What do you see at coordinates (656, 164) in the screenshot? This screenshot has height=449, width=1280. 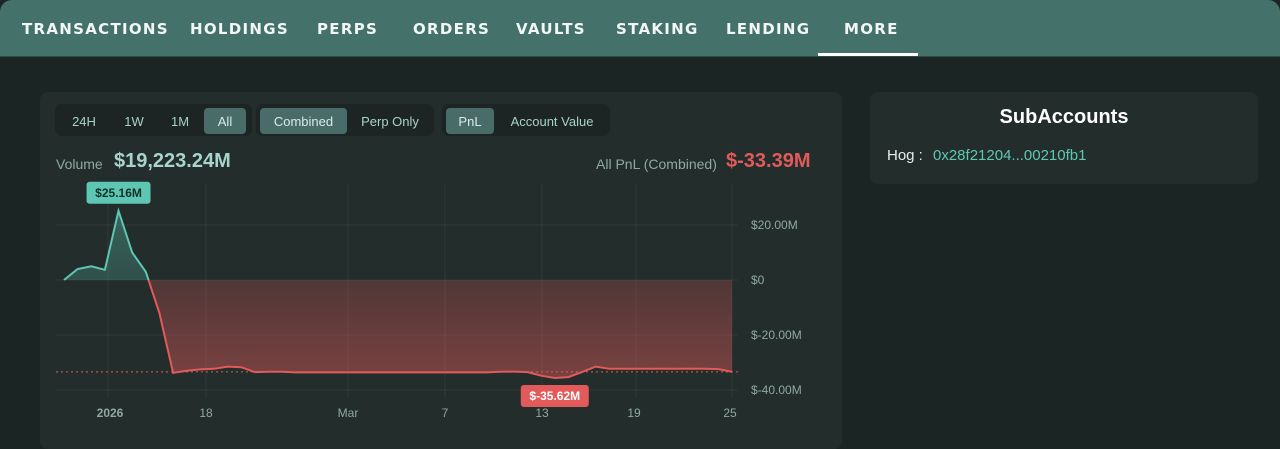 I see `pnl-label: All PnL (Combined)` at bounding box center [656, 164].